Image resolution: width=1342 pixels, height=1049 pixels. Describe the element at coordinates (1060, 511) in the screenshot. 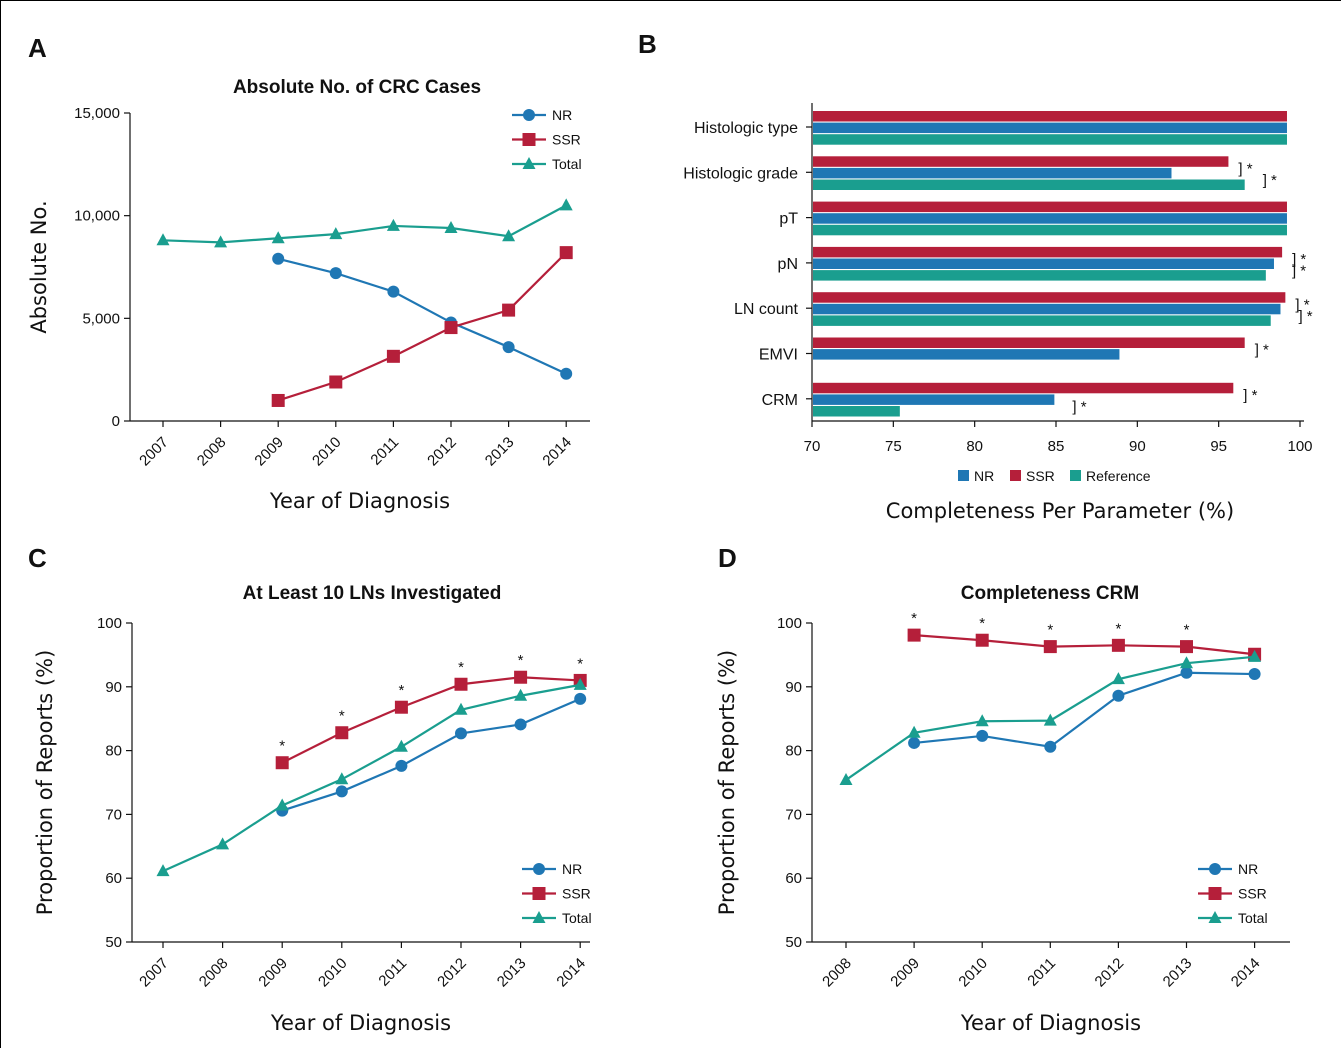

I see `x-axis-label: Completeness Per Parameter (%)` at that location.